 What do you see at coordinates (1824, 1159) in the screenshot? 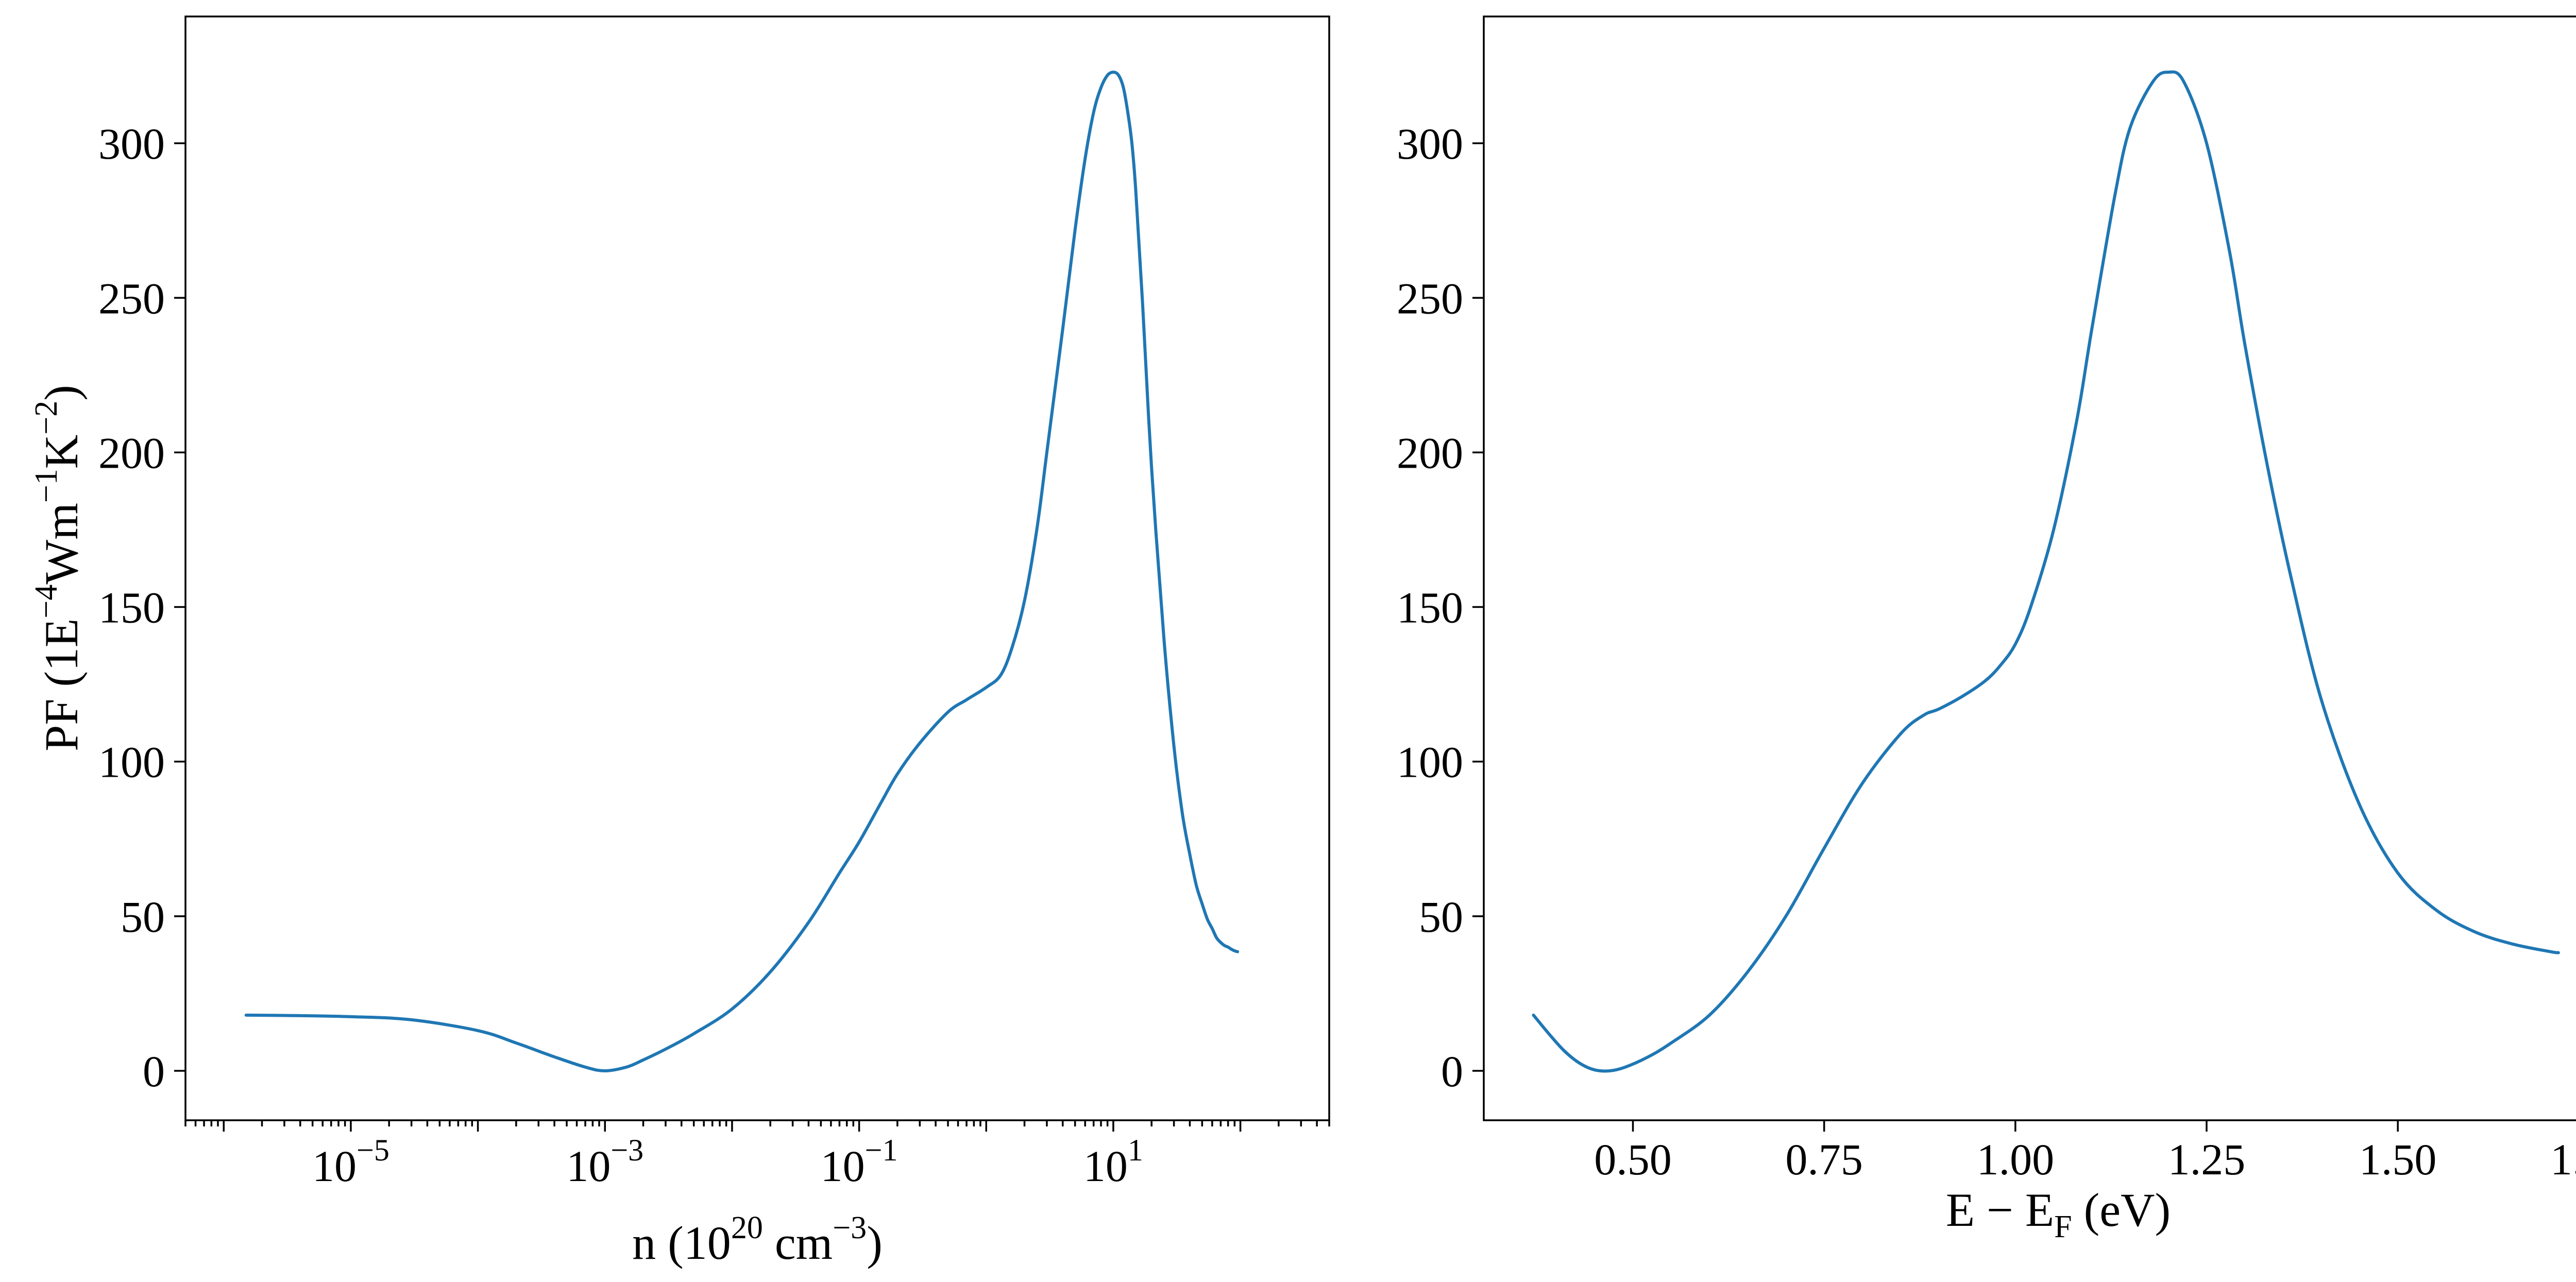
I see `x-tick-label: 0.75` at bounding box center [1824, 1159].